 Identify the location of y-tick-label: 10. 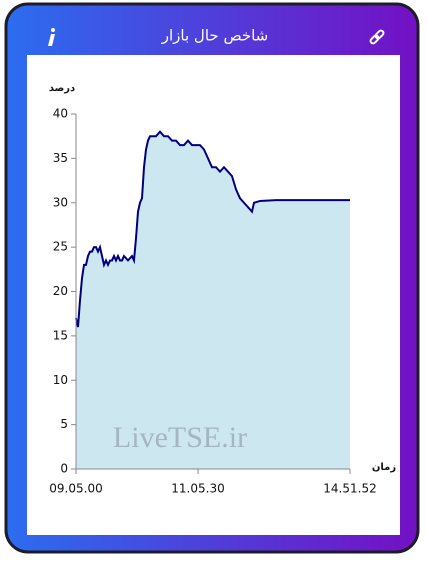
(60, 380).